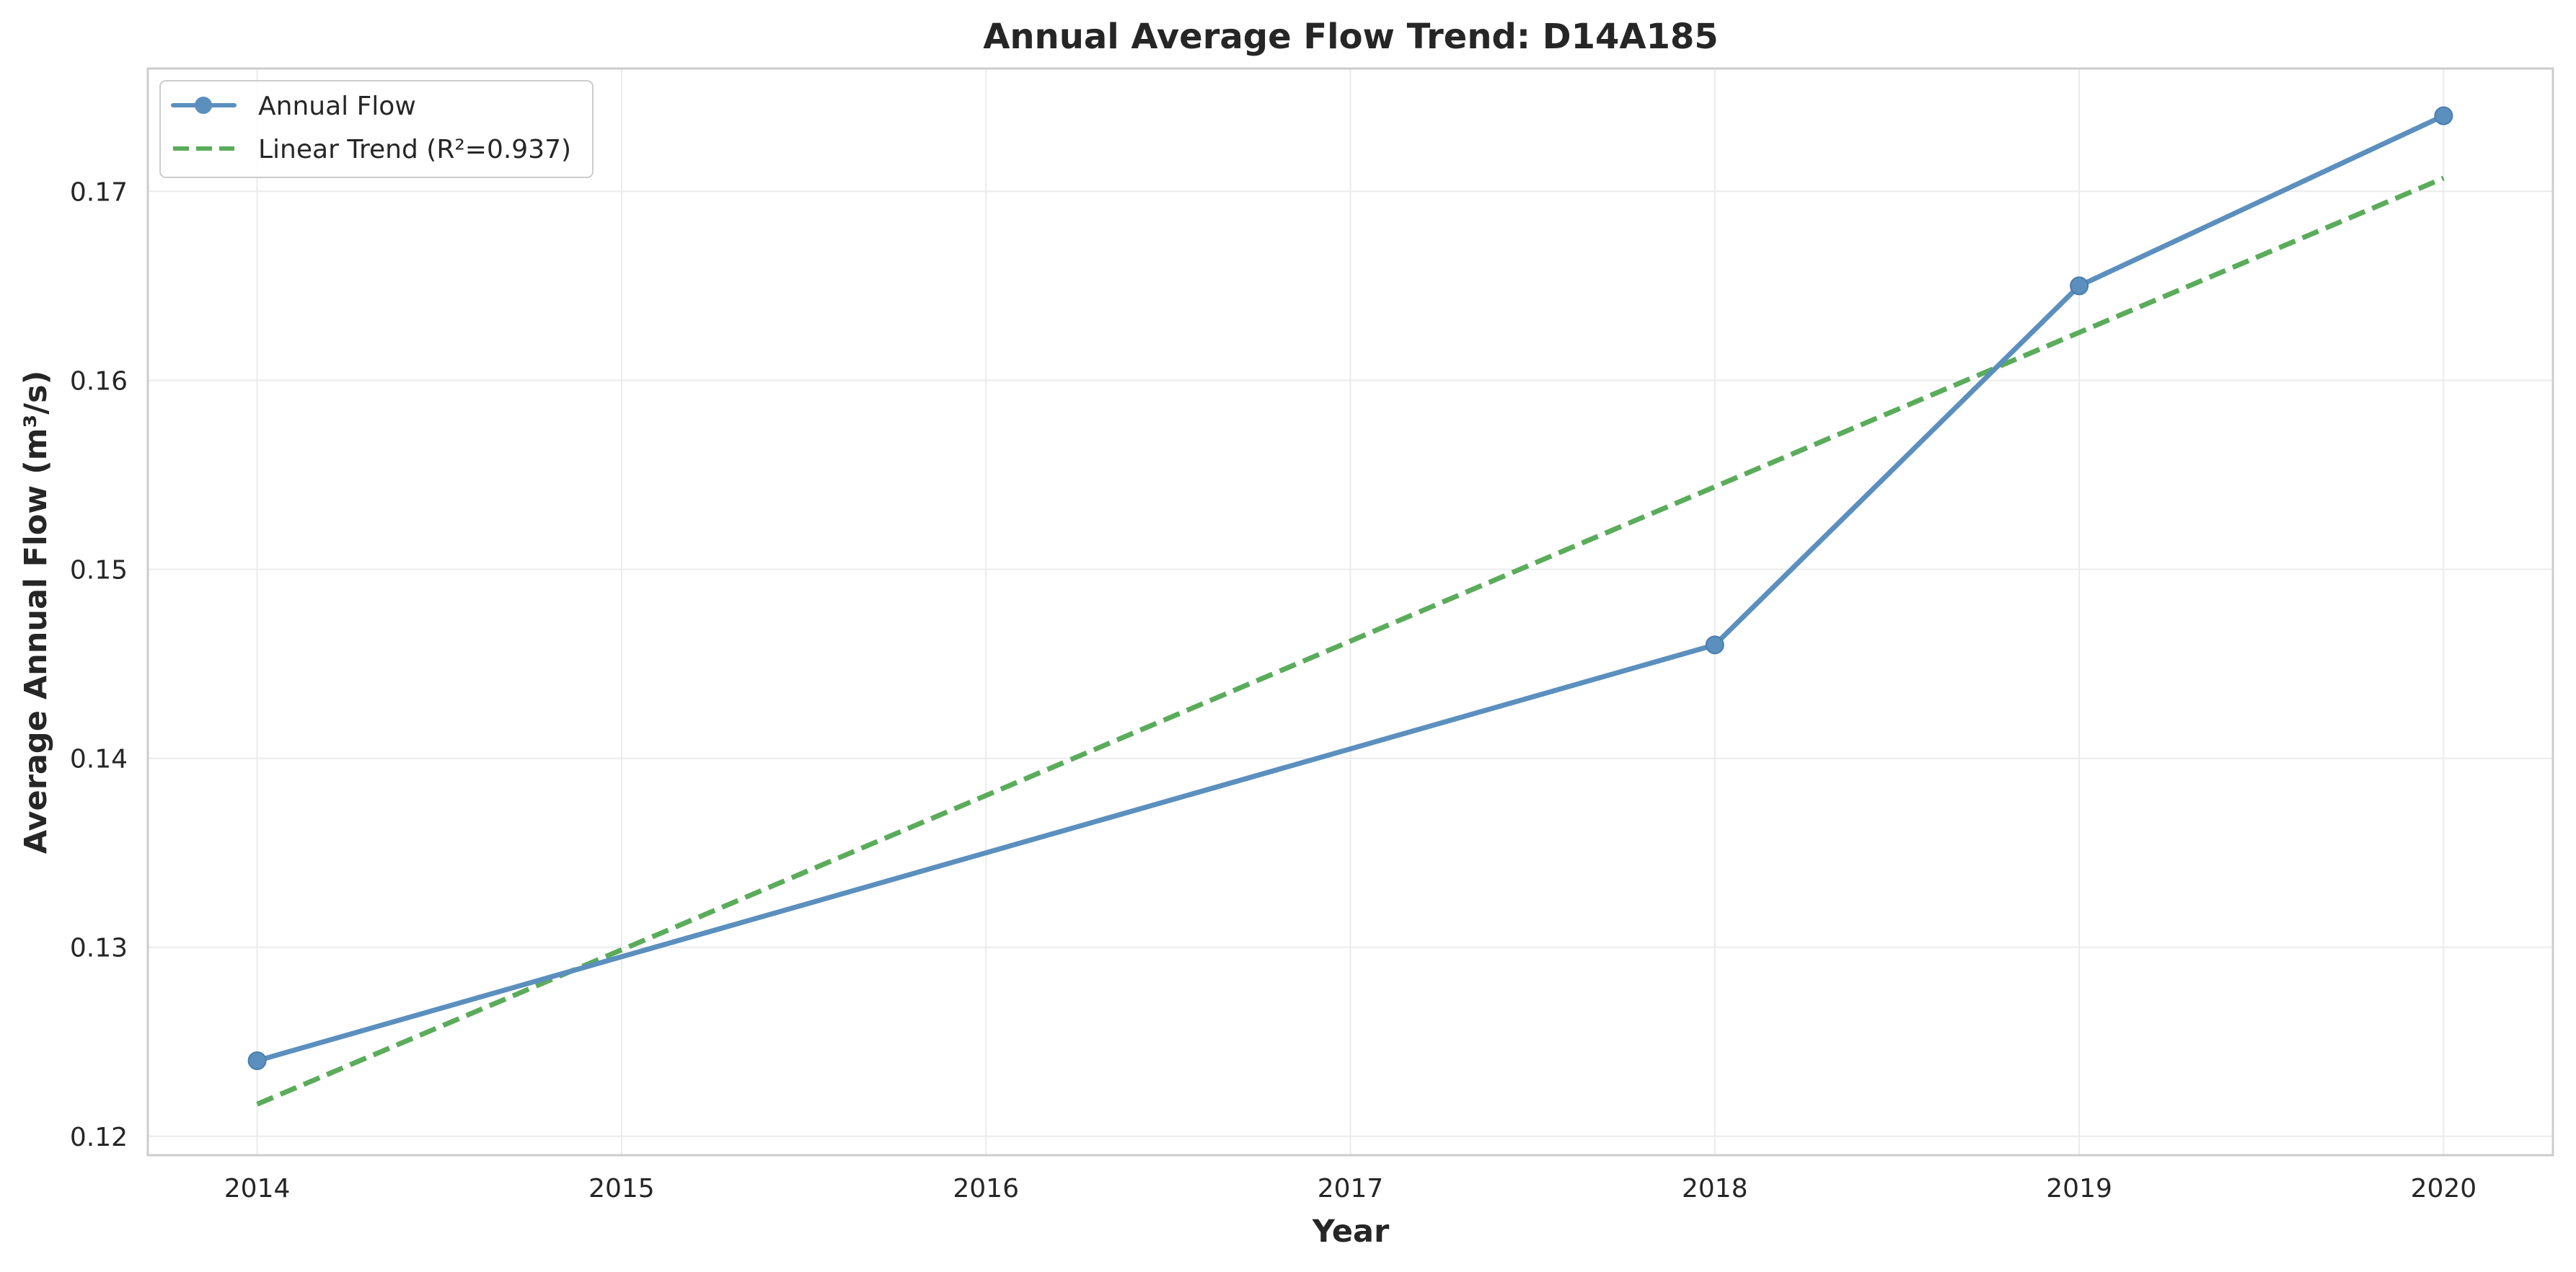 Image resolution: width=2576 pixels, height=1272 pixels. I want to click on legend-box, so click(376, 129).